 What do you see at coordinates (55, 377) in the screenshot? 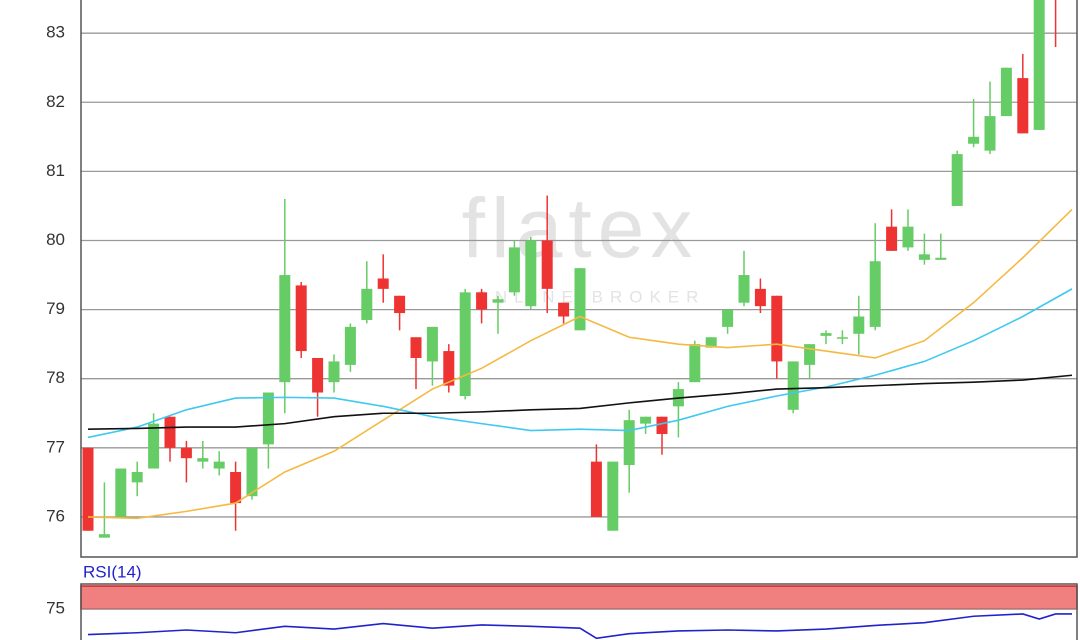
I see `y-tick-label: 78` at bounding box center [55, 377].